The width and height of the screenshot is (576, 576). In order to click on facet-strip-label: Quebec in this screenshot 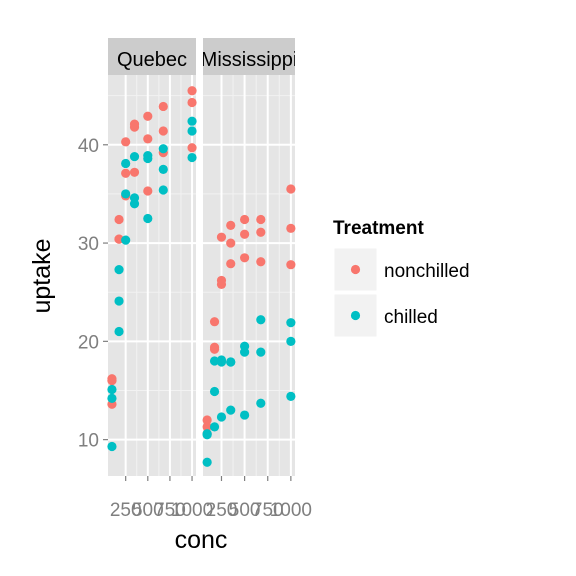, I will do `click(152, 60)`.